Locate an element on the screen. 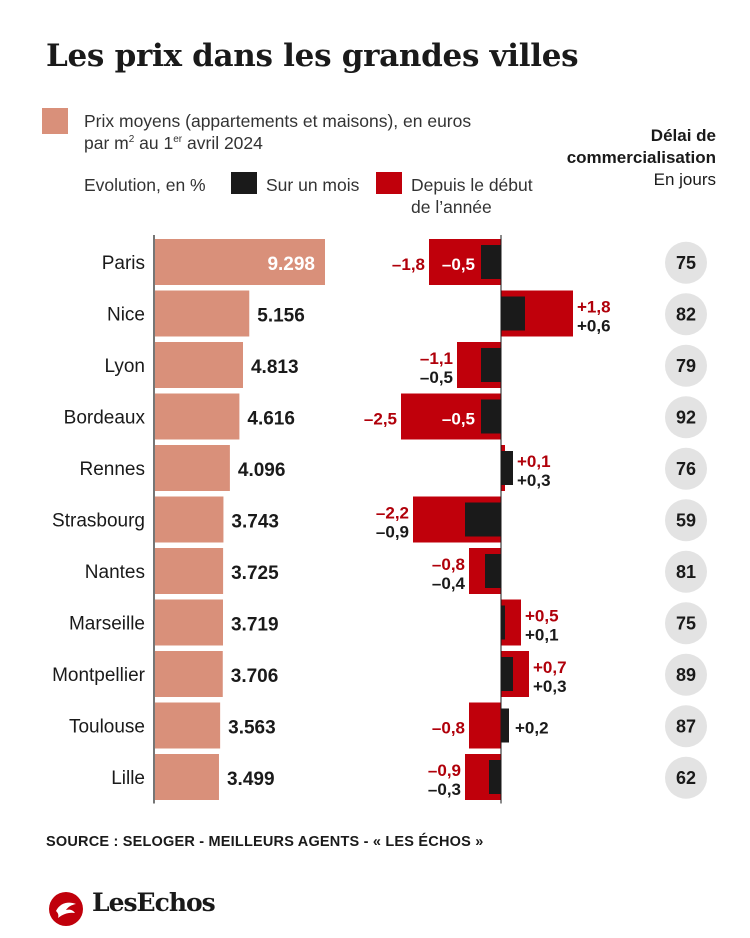 Image resolution: width=750 pixels, height=938 pixels. delay-value-montpellier: 89 is located at coordinates (686, 675).